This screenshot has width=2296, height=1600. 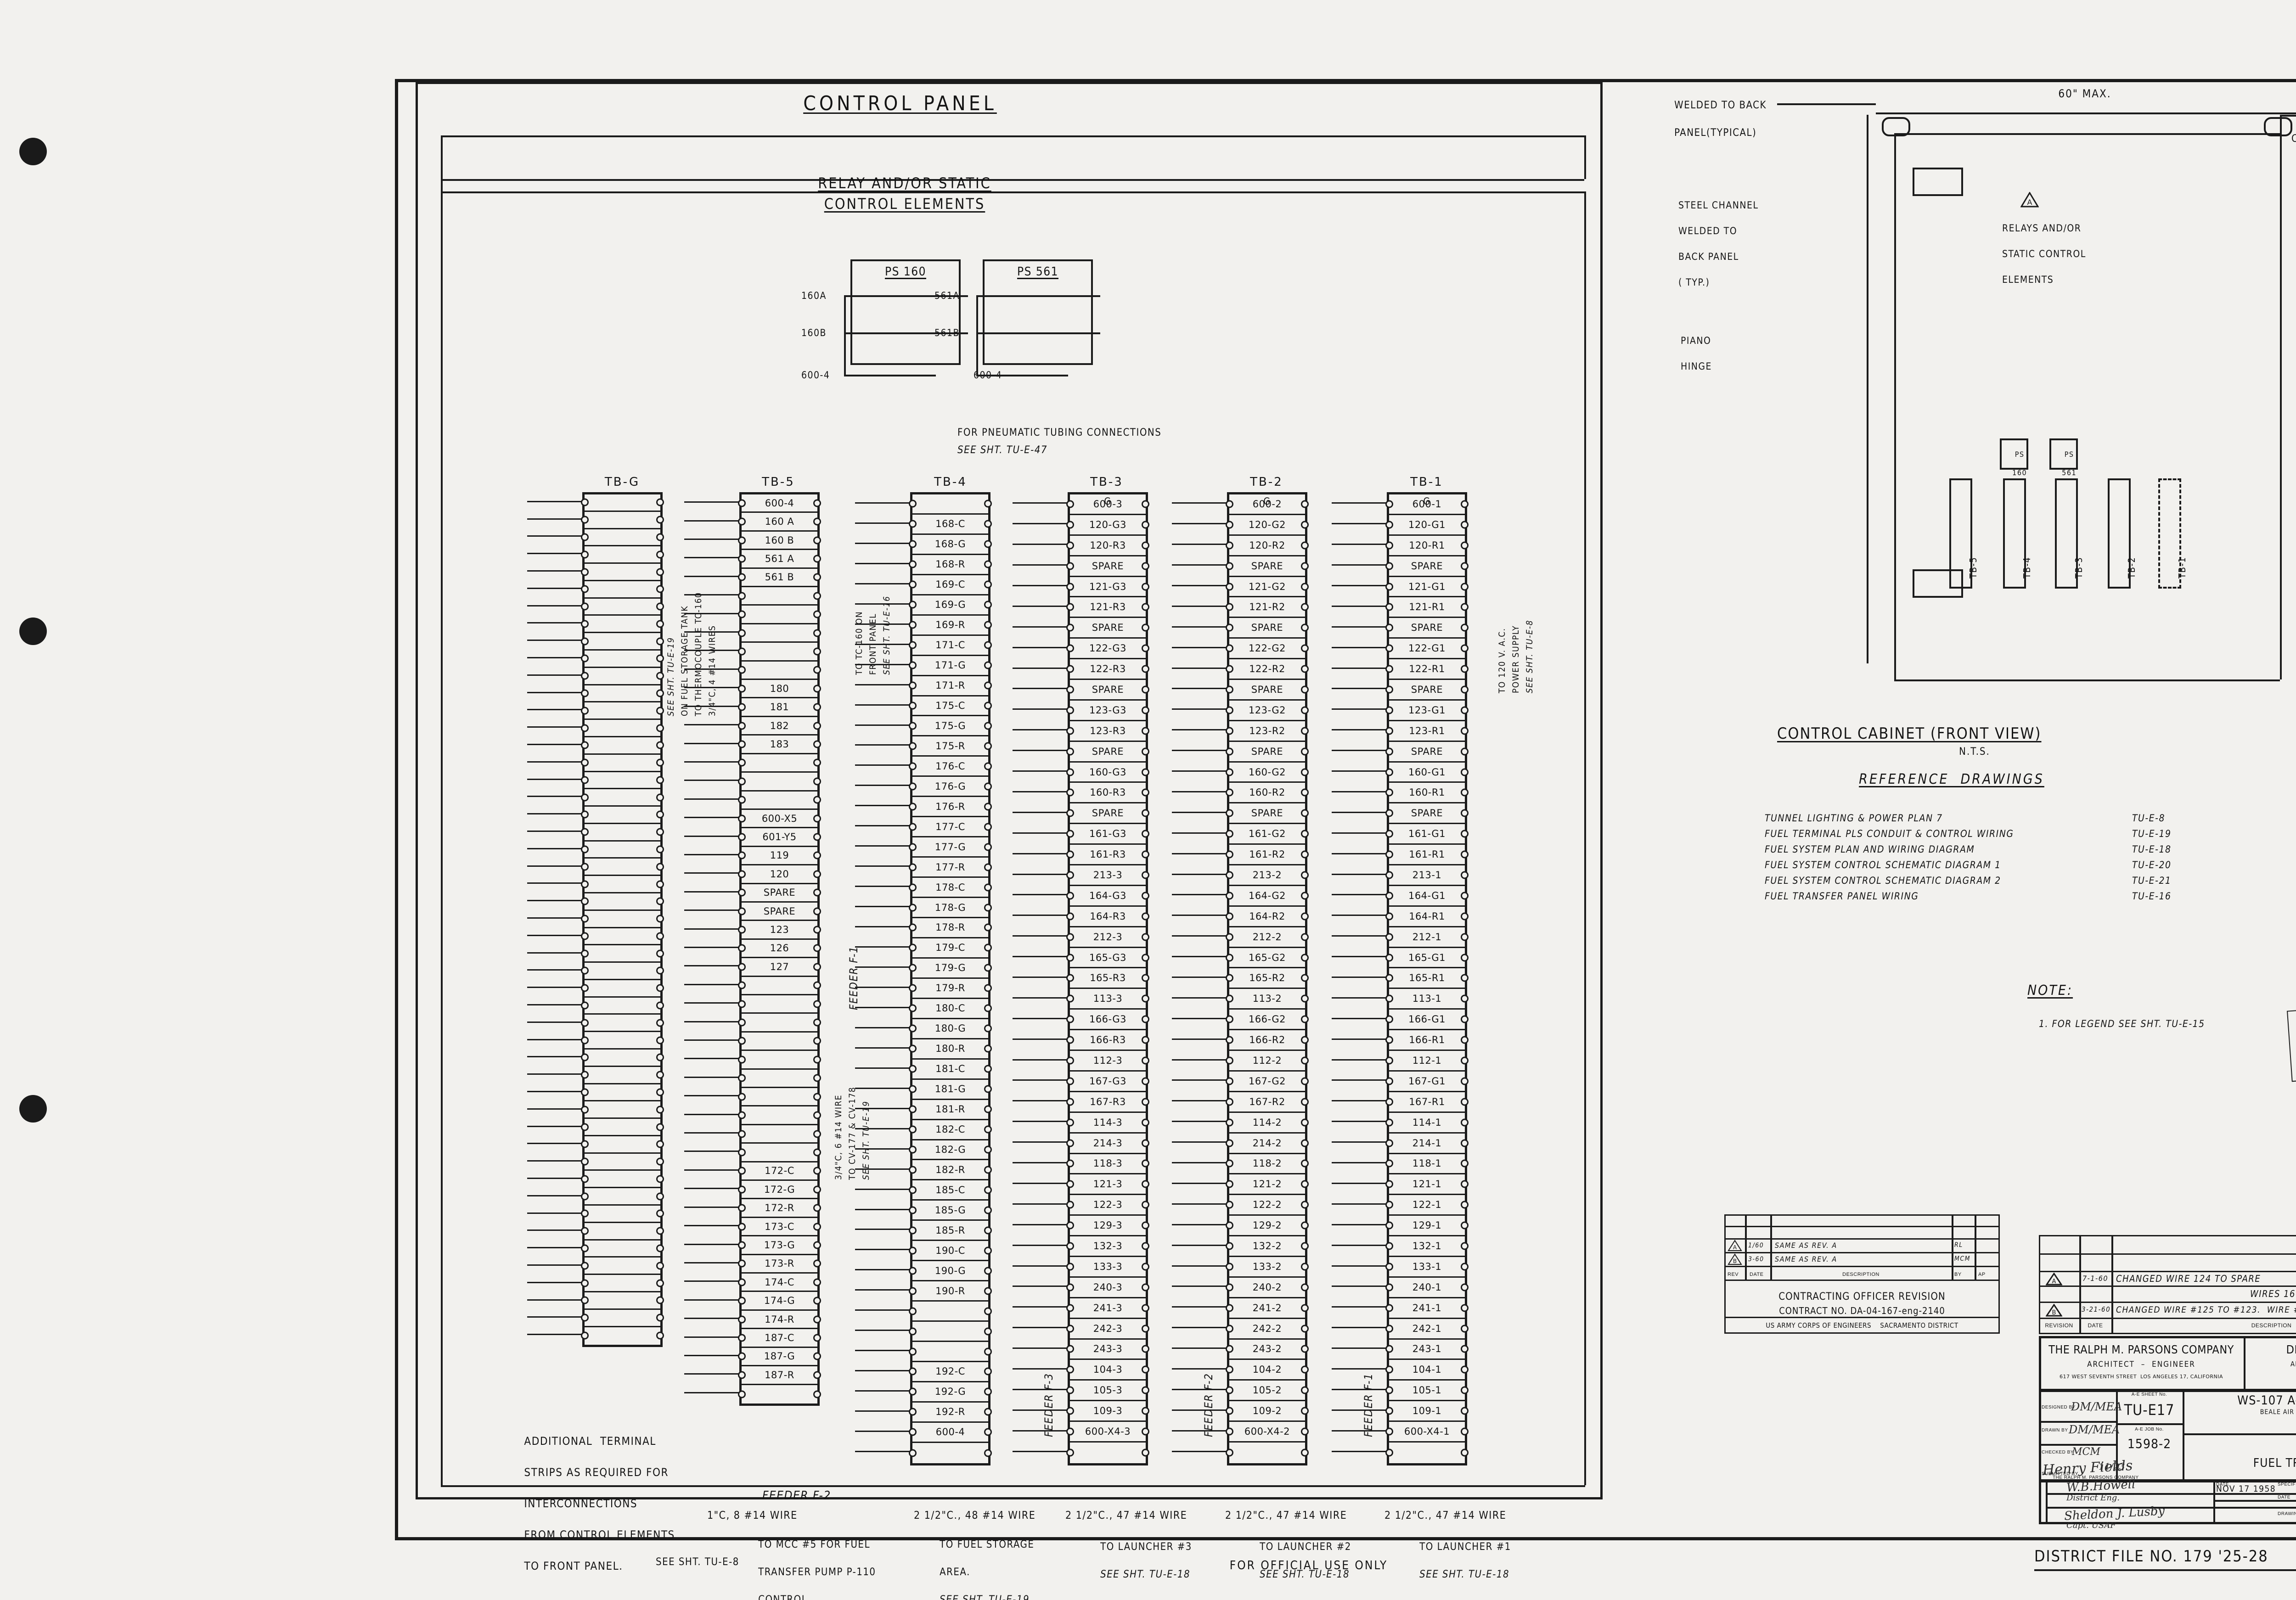 I want to click on terminal-row: 123-R1, so click(x=1427, y=731).